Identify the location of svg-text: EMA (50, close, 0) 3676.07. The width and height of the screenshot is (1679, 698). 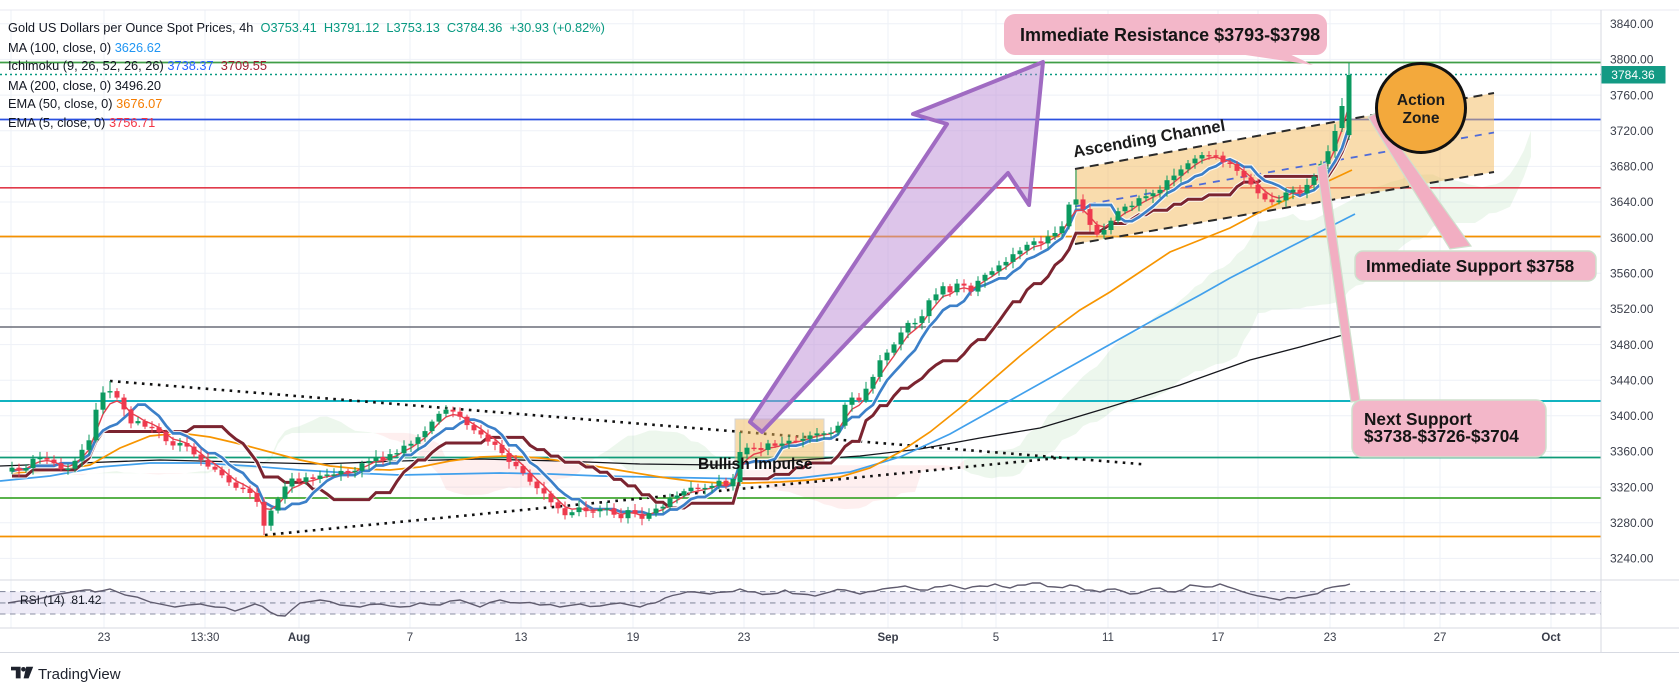
(85, 103).